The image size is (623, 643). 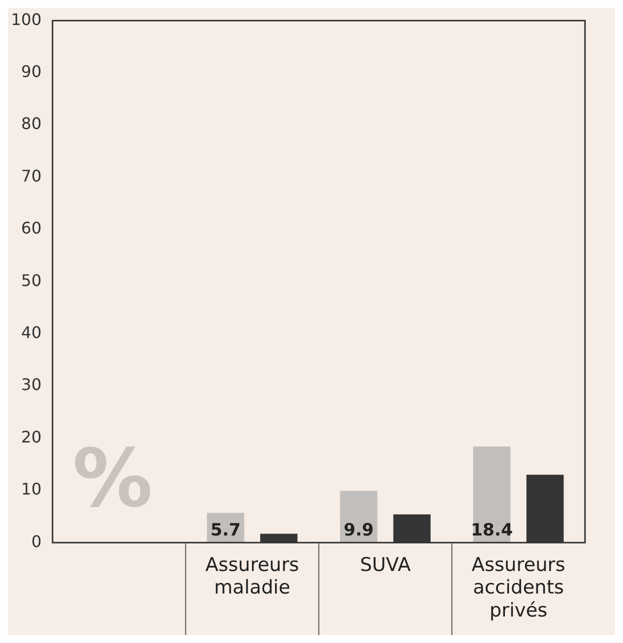 I want to click on y-tick-label: 80, so click(x=31, y=124).